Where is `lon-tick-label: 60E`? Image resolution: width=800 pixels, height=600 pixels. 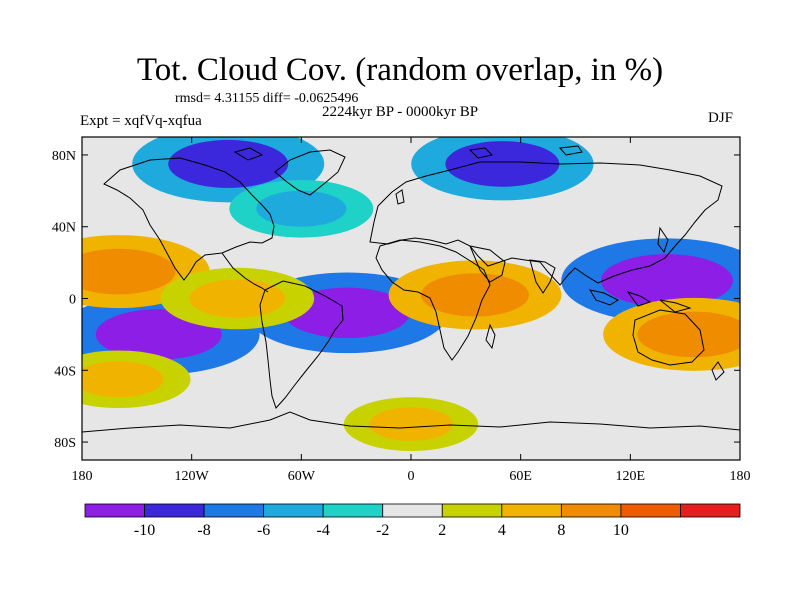 lon-tick-label: 60E is located at coordinates (520, 476).